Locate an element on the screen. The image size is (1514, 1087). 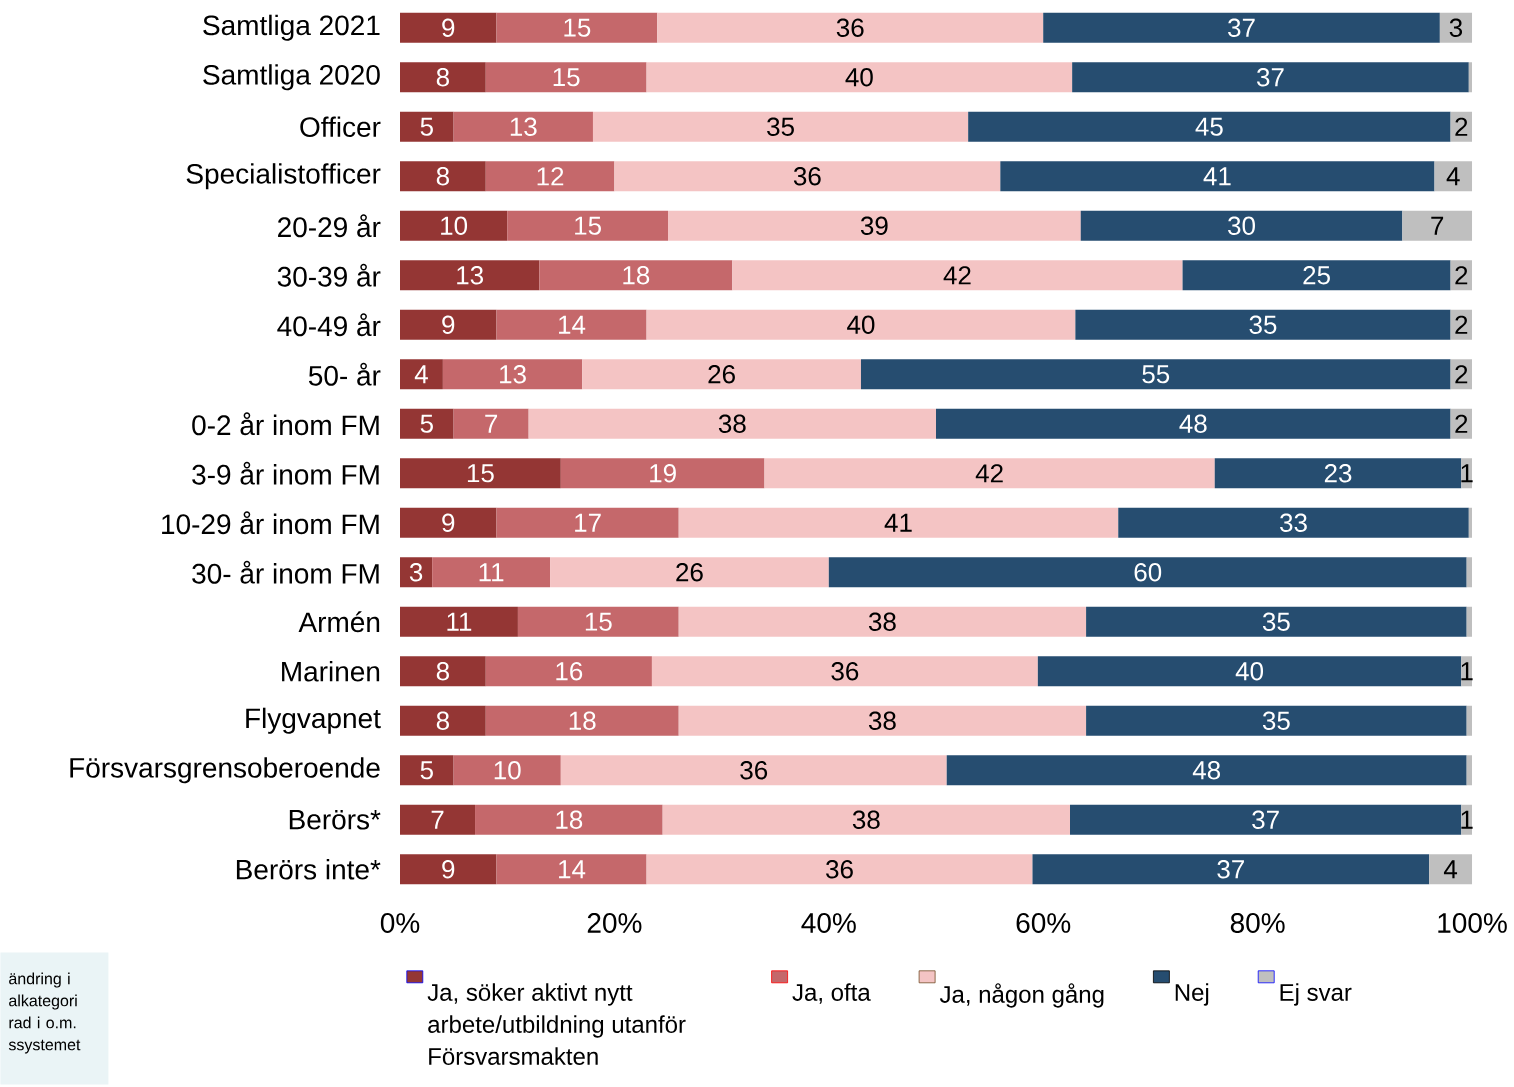
data-label: 15 is located at coordinates (577, 27).